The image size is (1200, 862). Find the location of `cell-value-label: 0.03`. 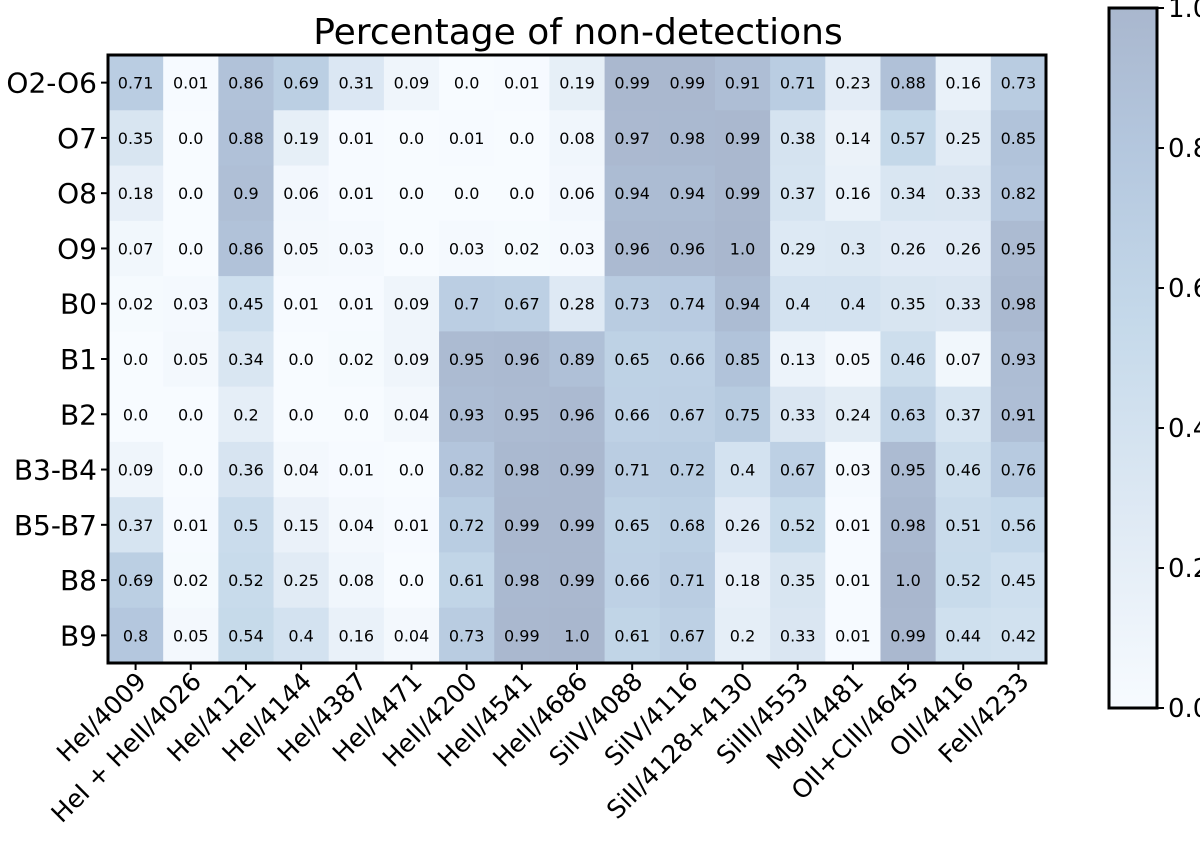

cell-value-label: 0.03 is located at coordinates (356, 248).